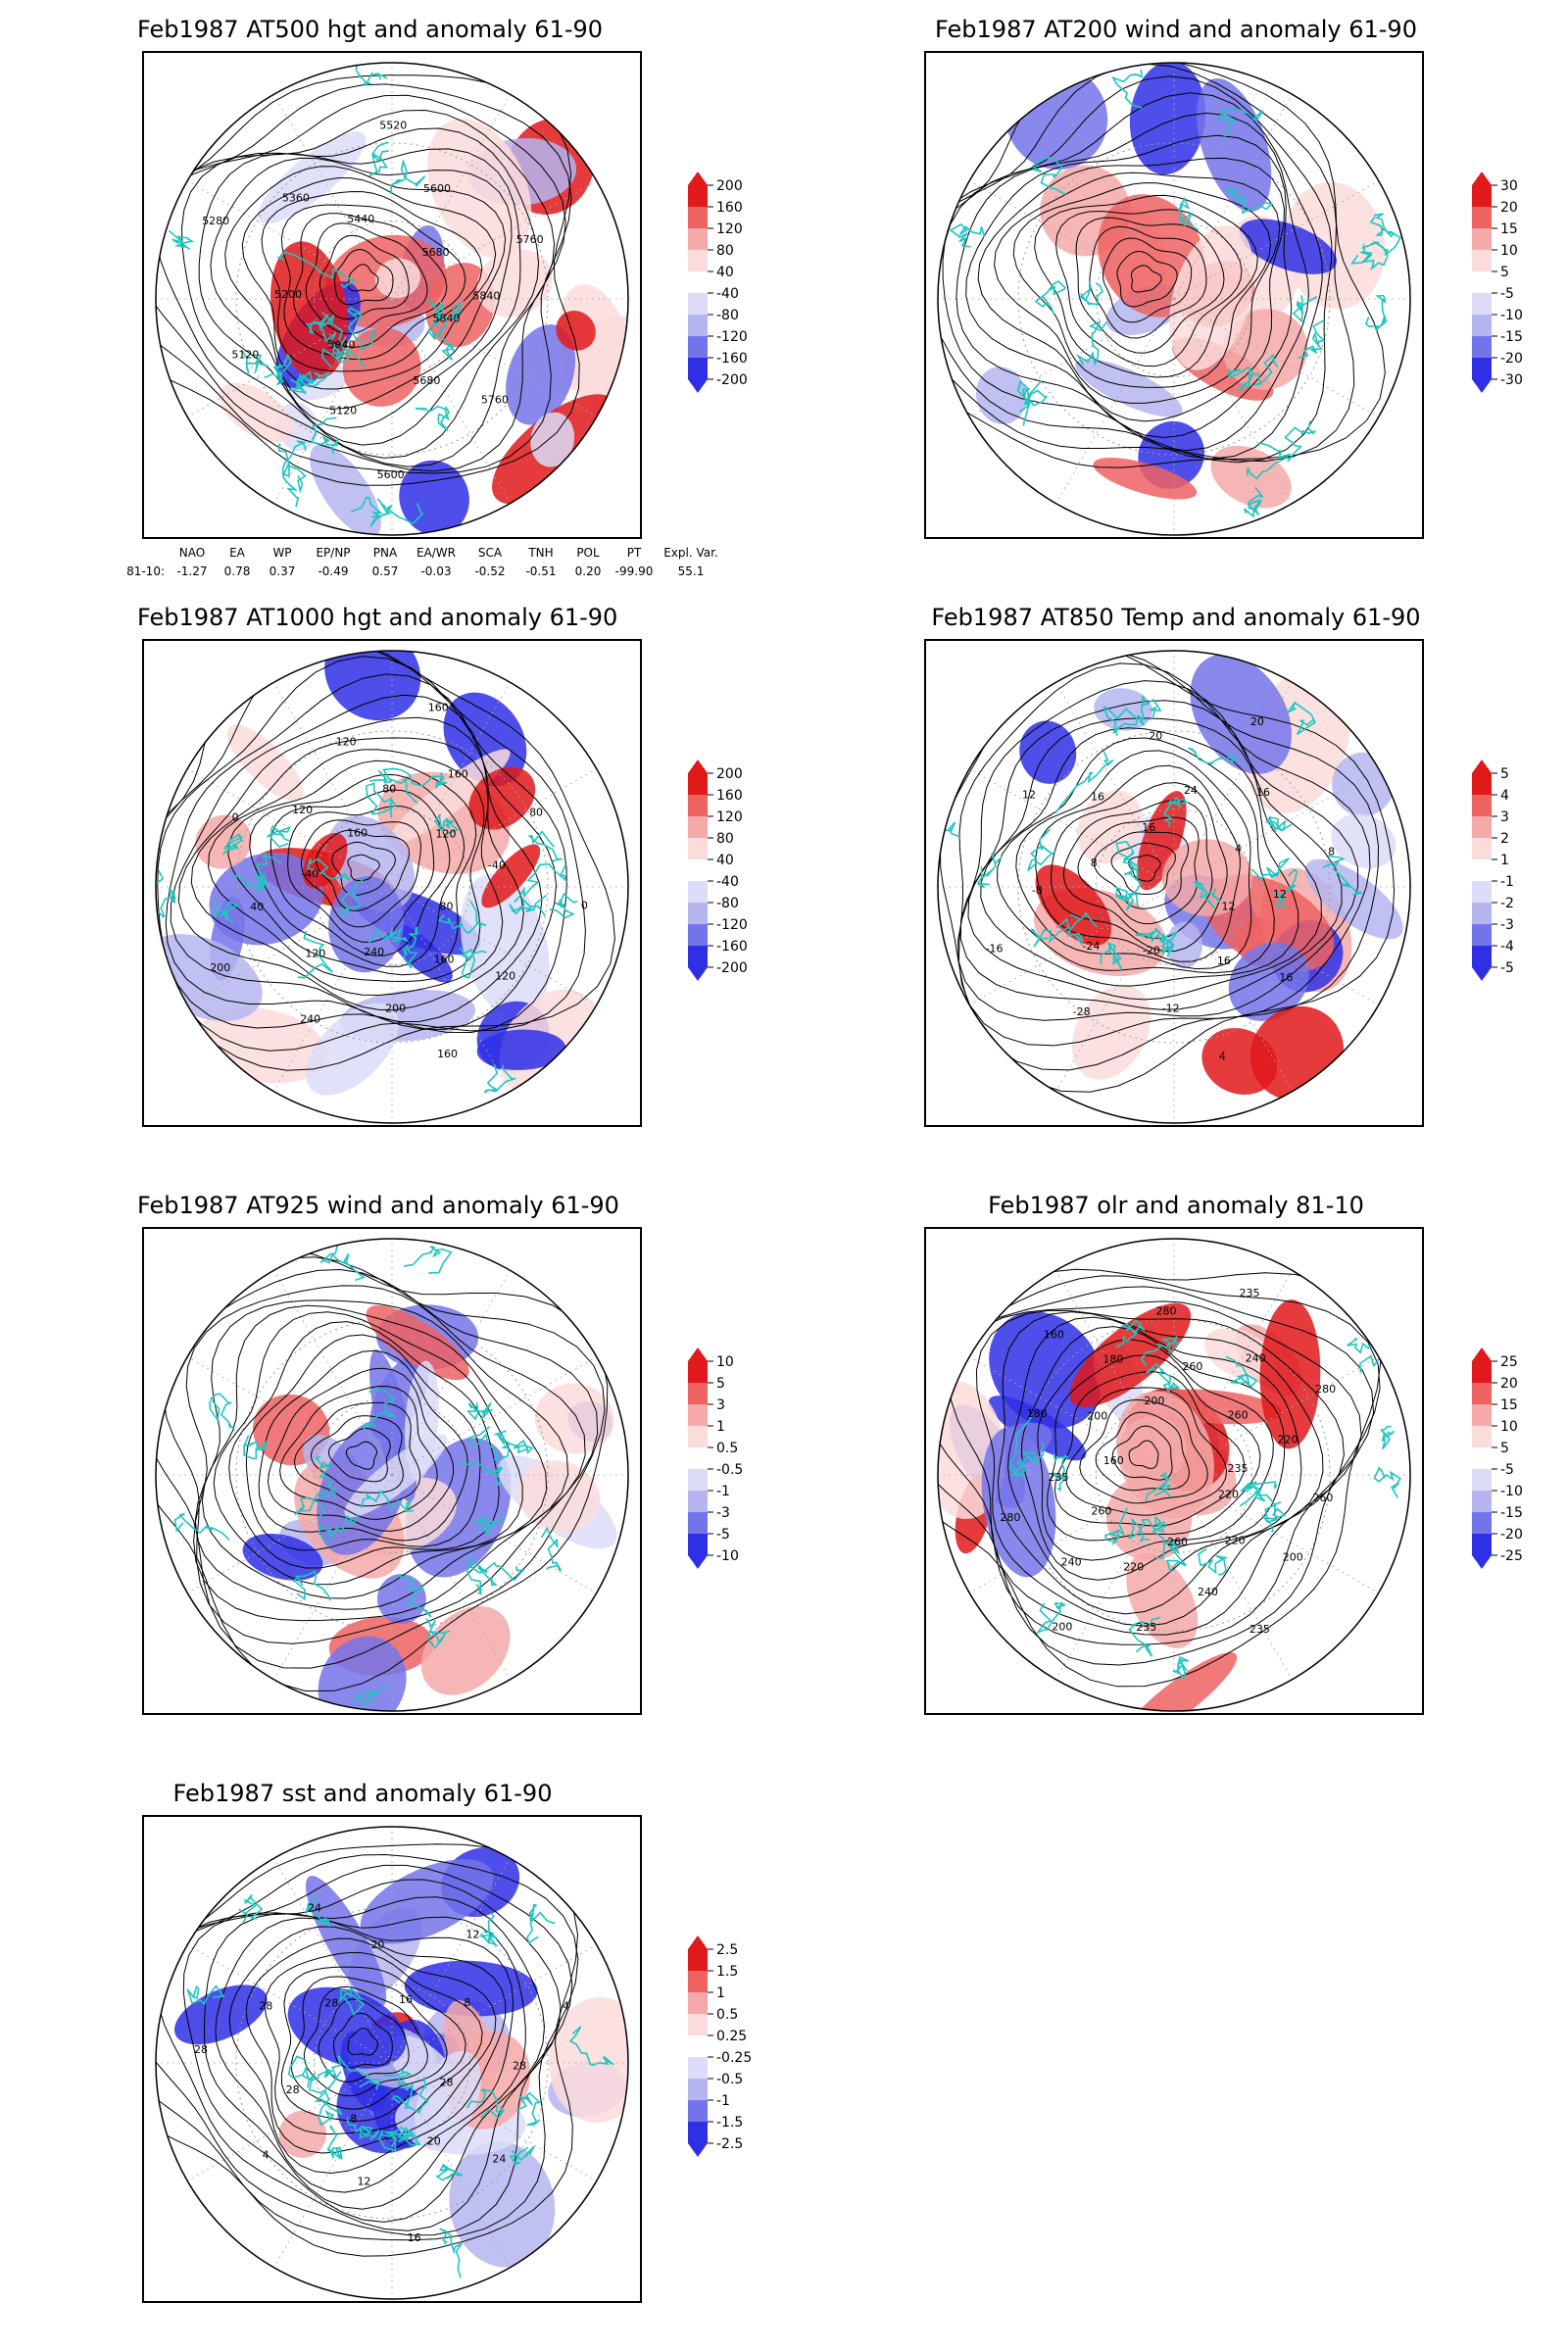  What do you see at coordinates (1256, 1358) in the screenshot?
I see `contour-label: 240` at bounding box center [1256, 1358].